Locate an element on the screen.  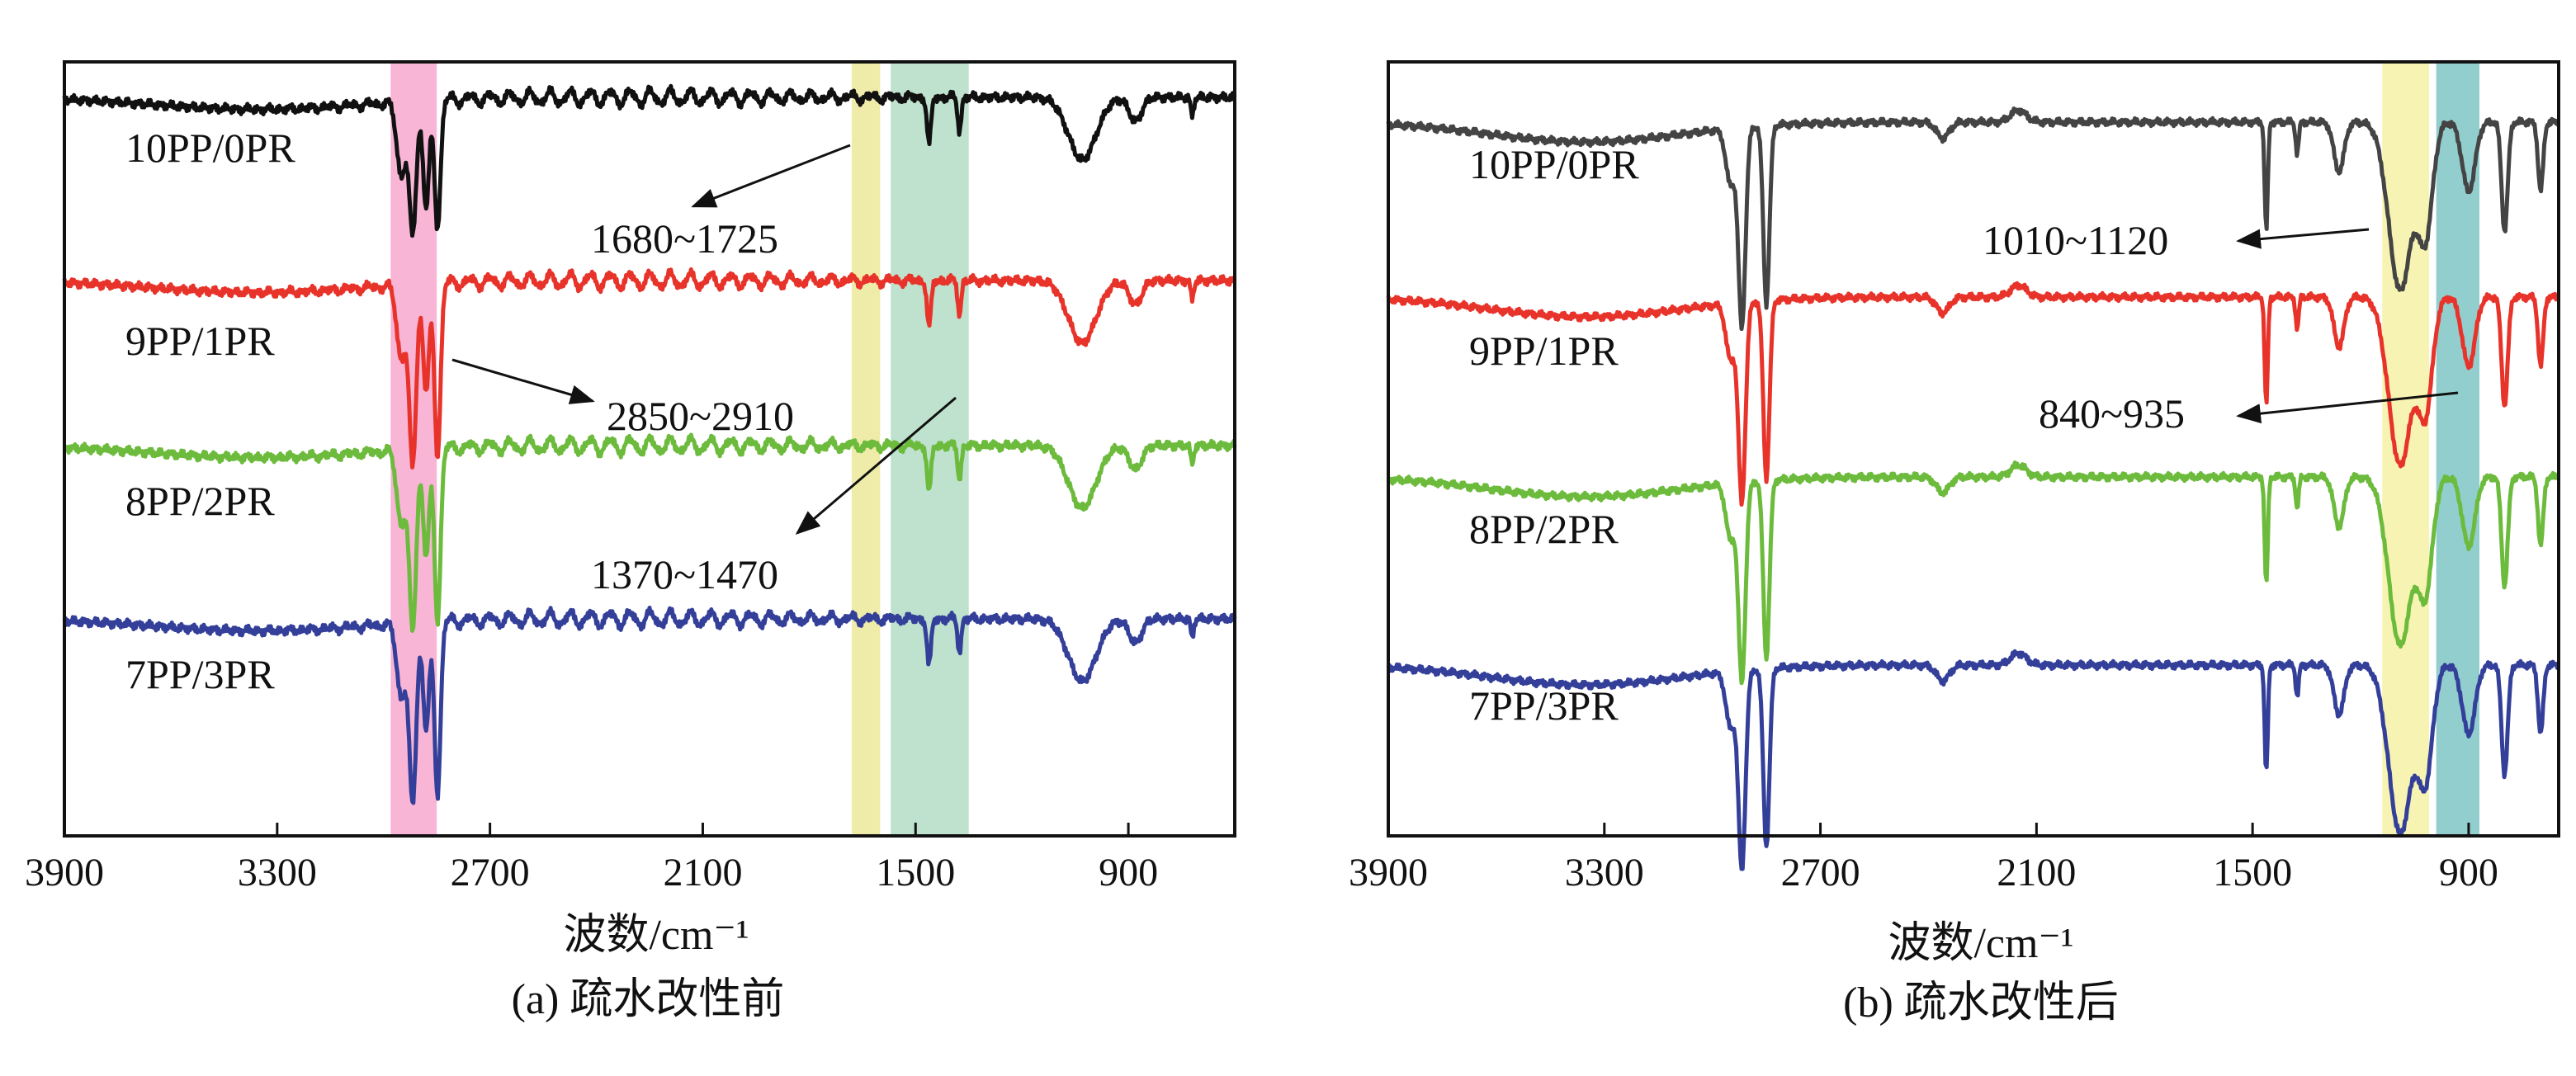
panel-b-annotation-1010: 1010~1120 is located at coordinates (2075, 240).